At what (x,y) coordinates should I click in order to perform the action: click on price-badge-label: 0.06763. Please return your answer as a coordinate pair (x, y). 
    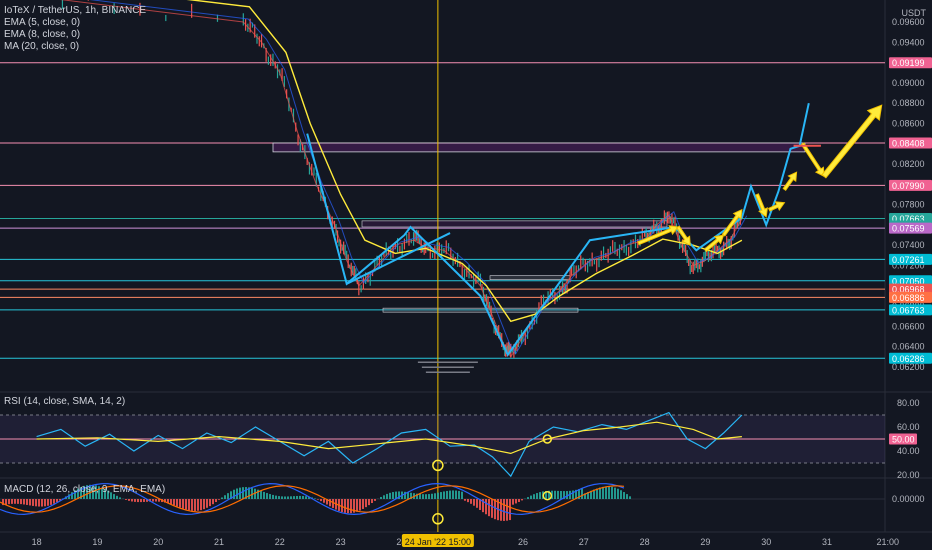
    Looking at the image, I should click on (908, 310).